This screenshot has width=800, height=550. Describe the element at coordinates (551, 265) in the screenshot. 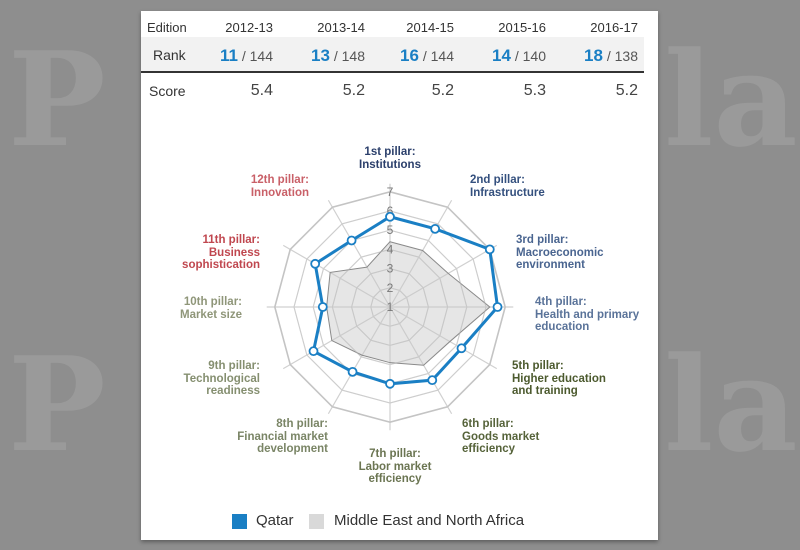

I see `axis-label-line: environment` at that location.